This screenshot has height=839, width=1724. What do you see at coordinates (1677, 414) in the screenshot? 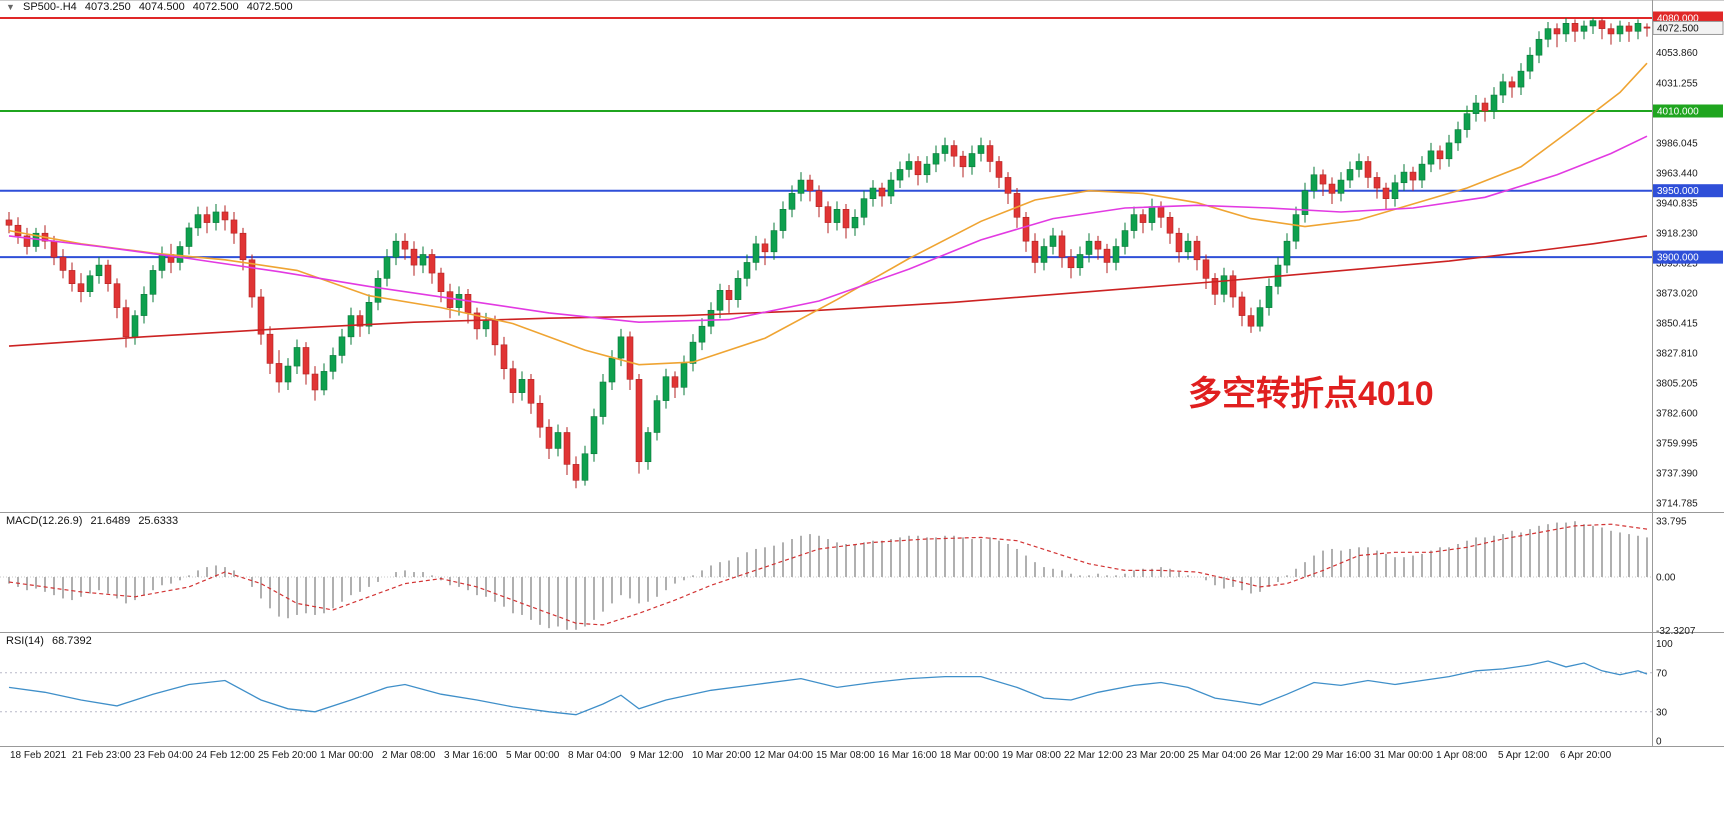
I see `price-tick-label: 3782.600` at bounding box center [1677, 414].